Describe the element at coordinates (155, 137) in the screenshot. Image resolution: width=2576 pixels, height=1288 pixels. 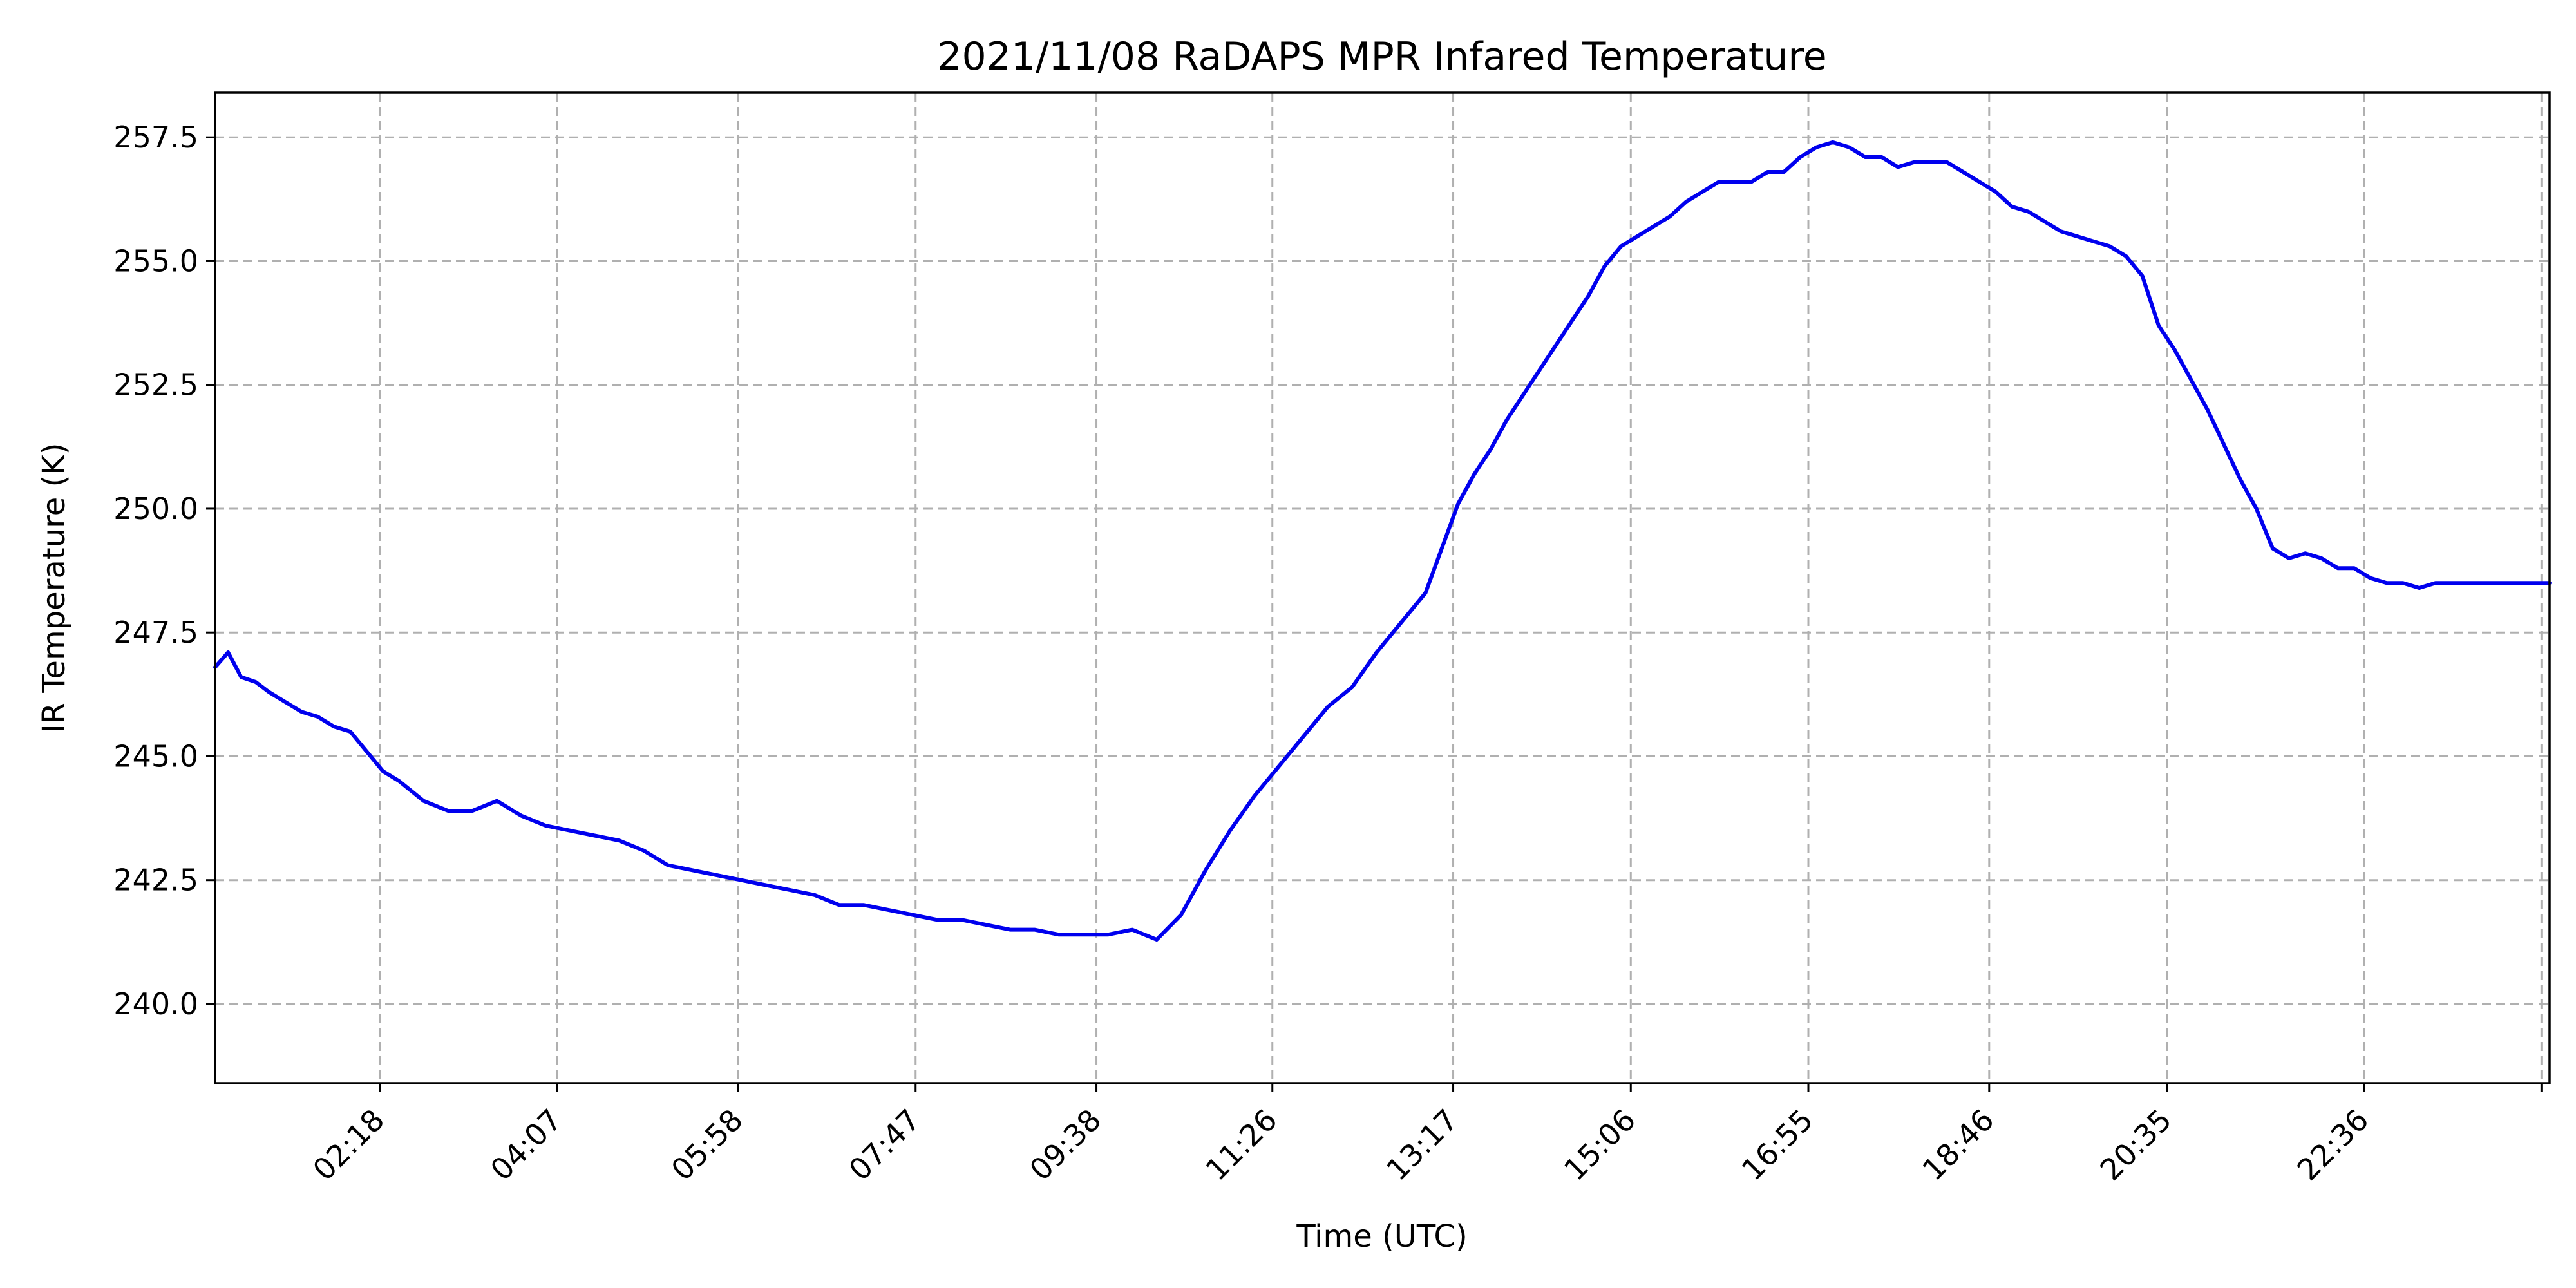
I see `y-tick-label: 257.5` at that location.